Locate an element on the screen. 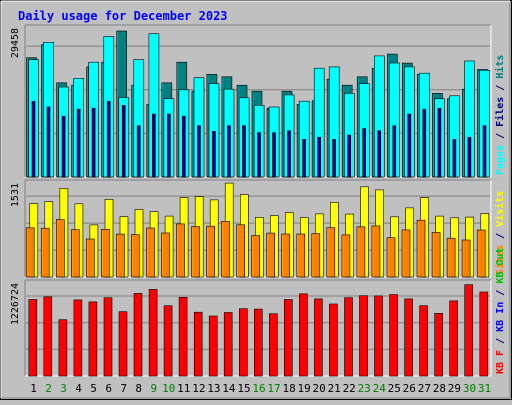 Image resolution: width=512 pixels, height=405 pixels. x-tick-day-21: 21 is located at coordinates (334, 388).